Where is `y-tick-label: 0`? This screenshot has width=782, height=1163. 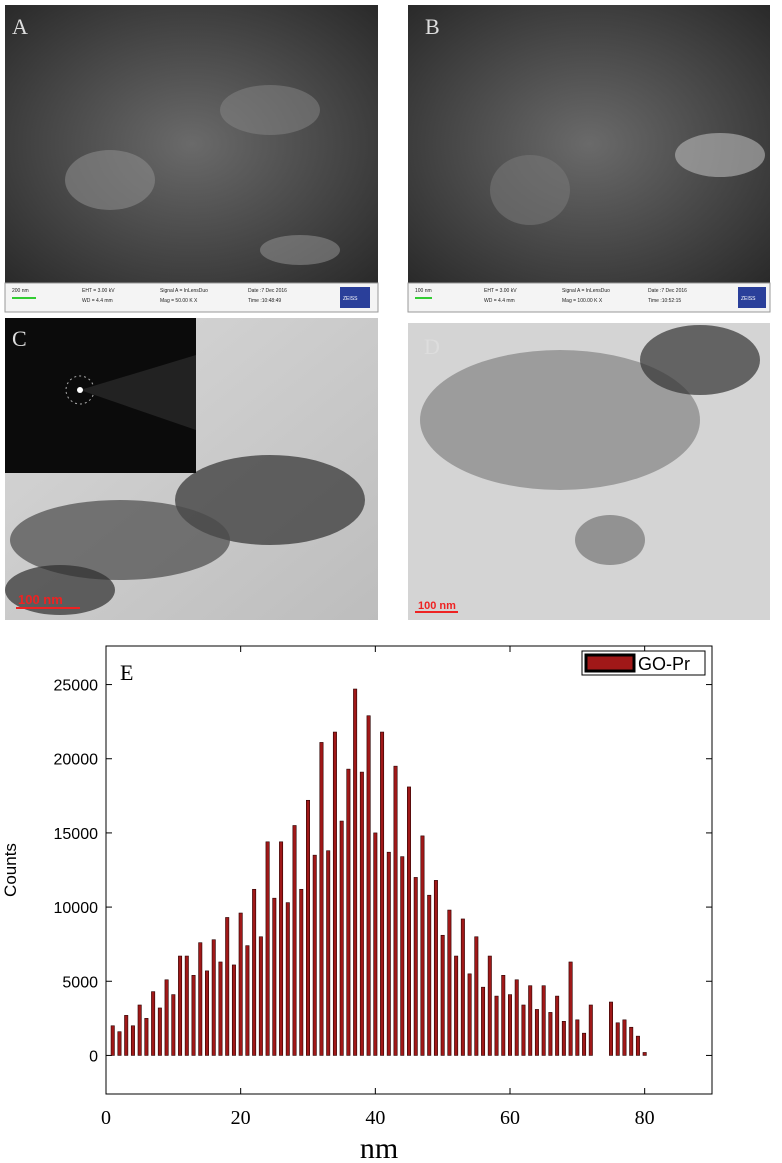
y-tick-label: 0 is located at coordinates (93, 1056).